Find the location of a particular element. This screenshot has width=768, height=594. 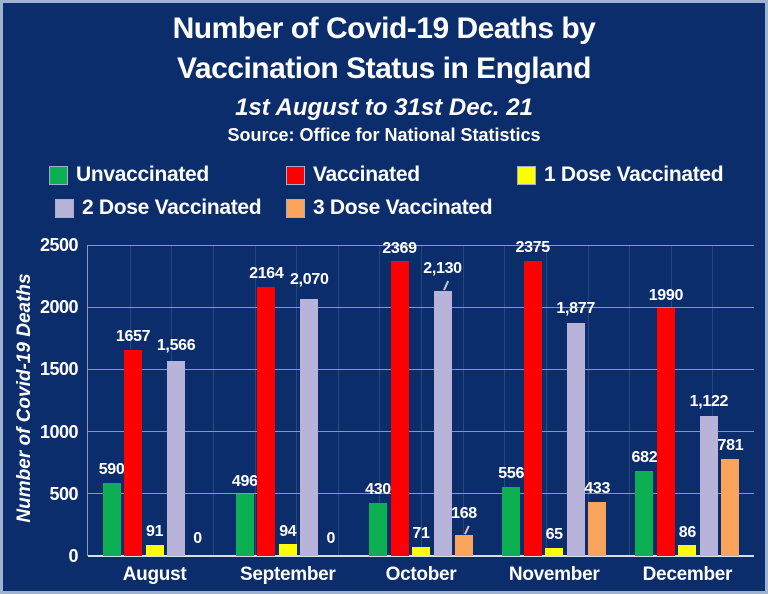

bar-1-dose-vaccinated-october is located at coordinates (421, 551).